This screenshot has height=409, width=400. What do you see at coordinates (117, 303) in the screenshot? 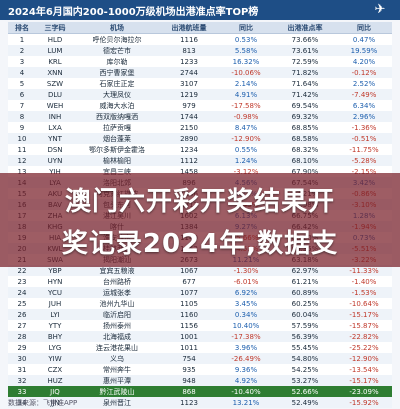
I see `table-cell: 池州九华山` at bounding box center [117, 303].